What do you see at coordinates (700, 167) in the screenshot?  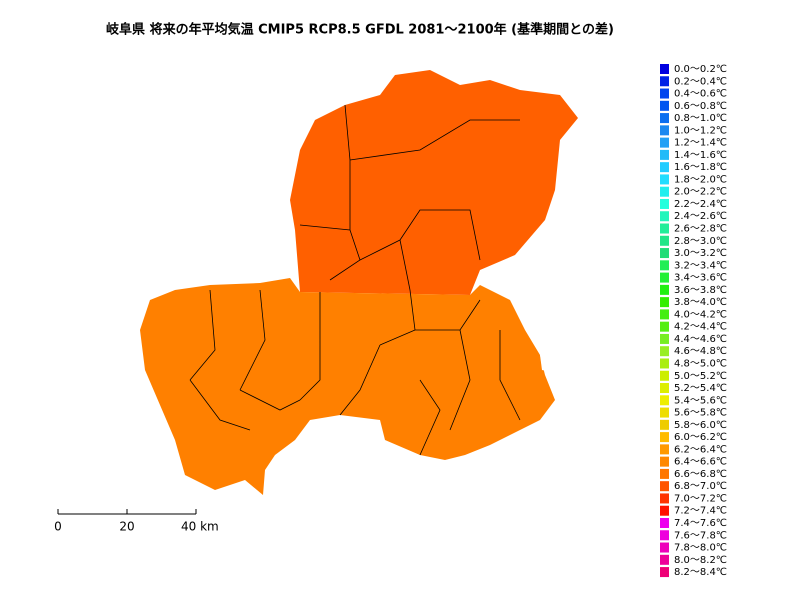 I see `legend-label: 1.6～1.8℃` at bounding box center [700, 167].